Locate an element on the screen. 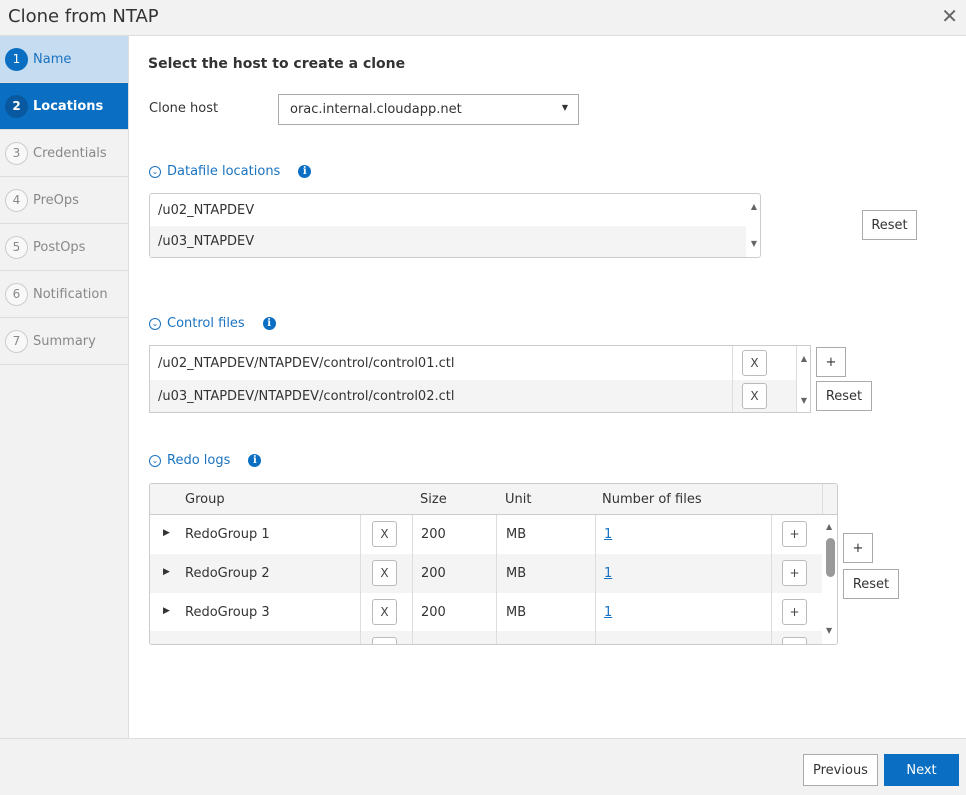 Image resolution: width=966 pixels, height=795 pixels. step-locations: 2 Locations is located at coordinates (64, 106).